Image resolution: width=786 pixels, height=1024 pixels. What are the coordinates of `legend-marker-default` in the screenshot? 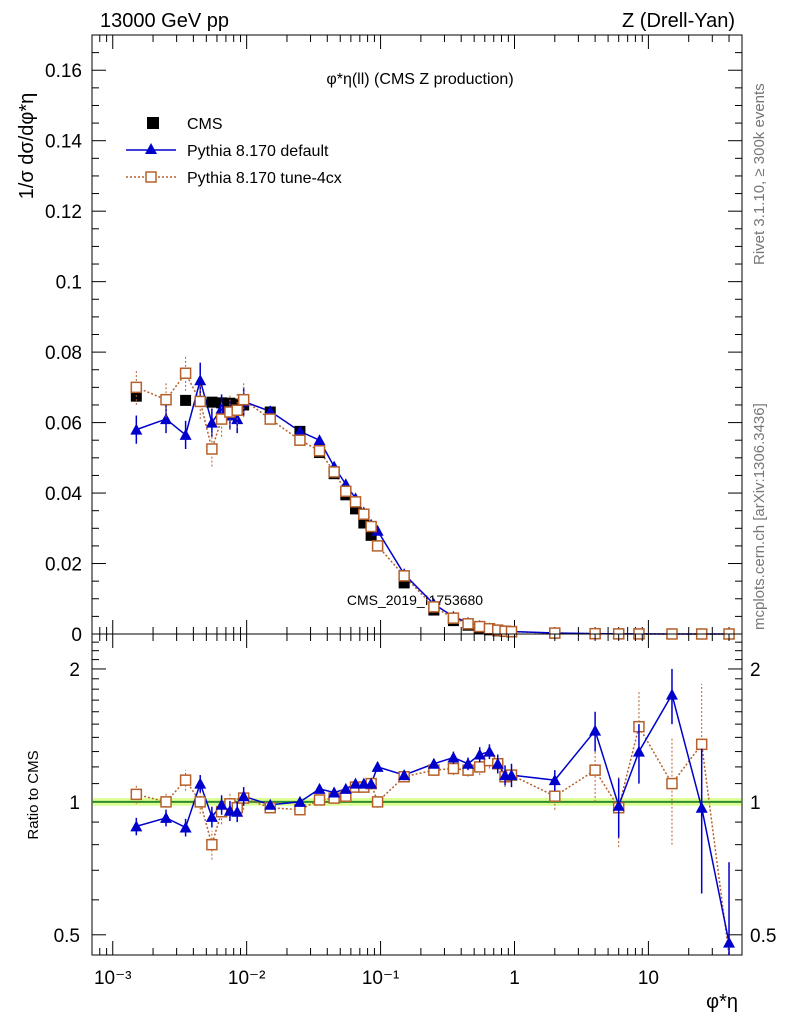 It's located at (151, 148).